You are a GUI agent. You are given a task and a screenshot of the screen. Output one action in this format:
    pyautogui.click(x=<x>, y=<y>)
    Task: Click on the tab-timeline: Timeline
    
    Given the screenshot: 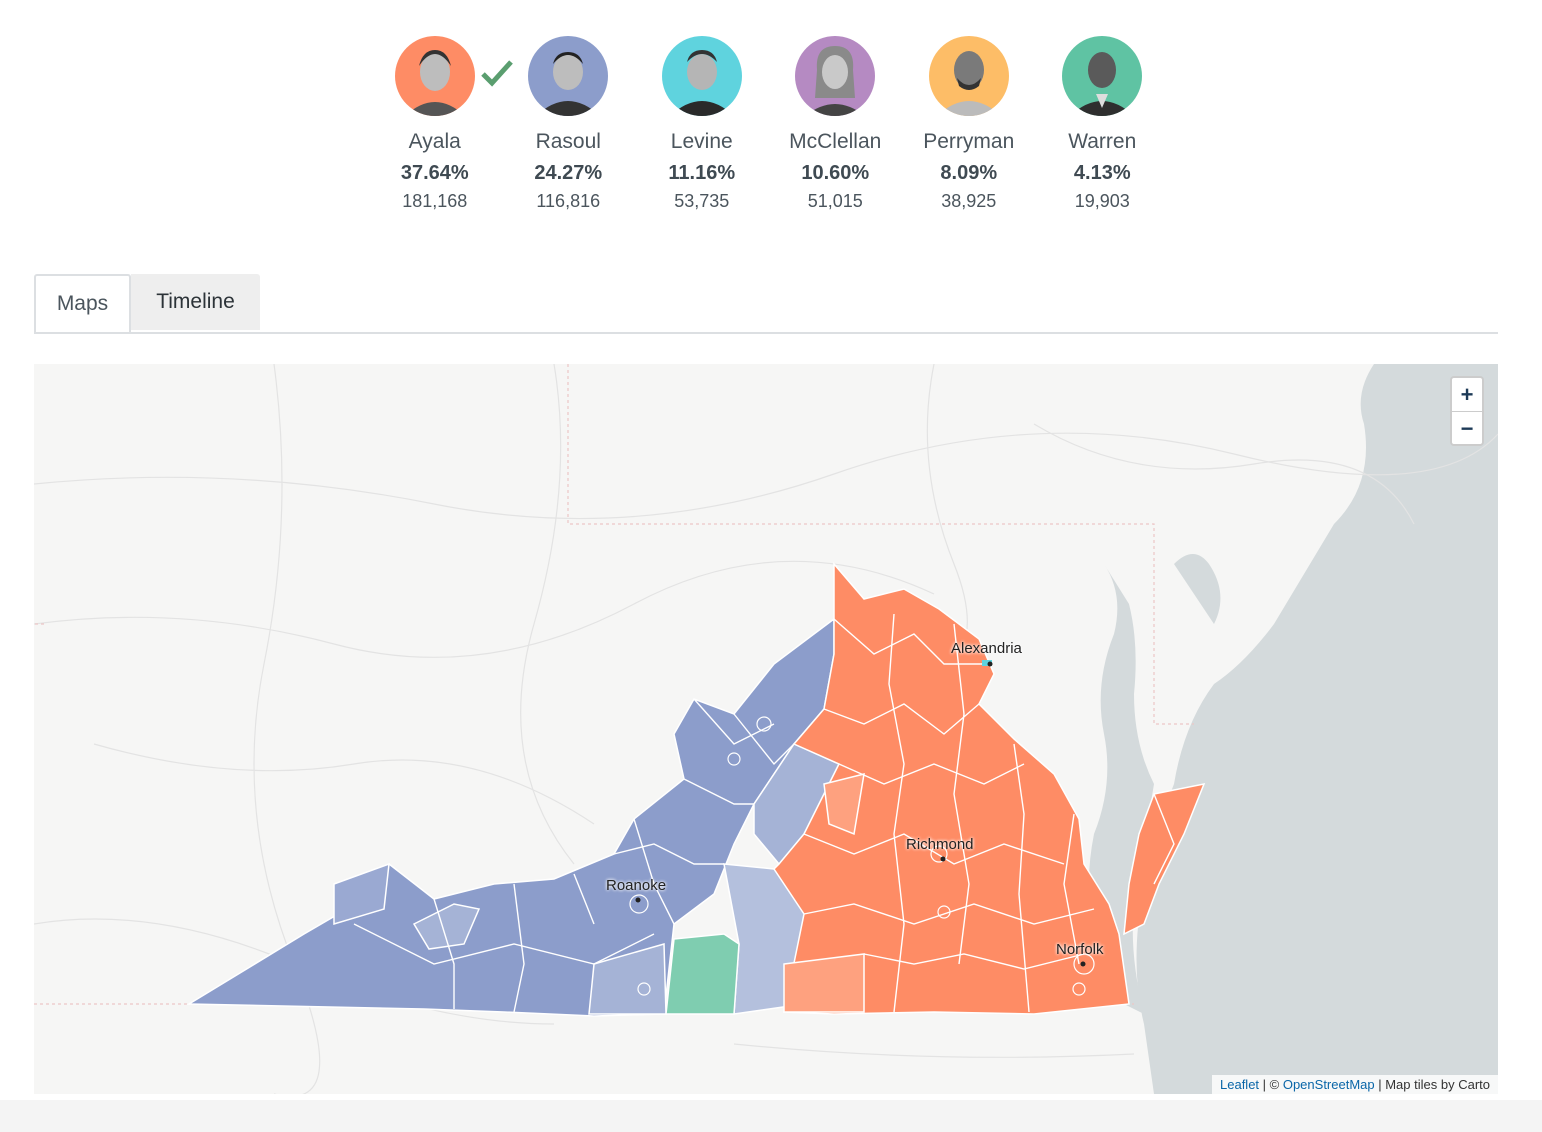 What is the action you would take?
    pyautogui.click(x=195, y=302)
    